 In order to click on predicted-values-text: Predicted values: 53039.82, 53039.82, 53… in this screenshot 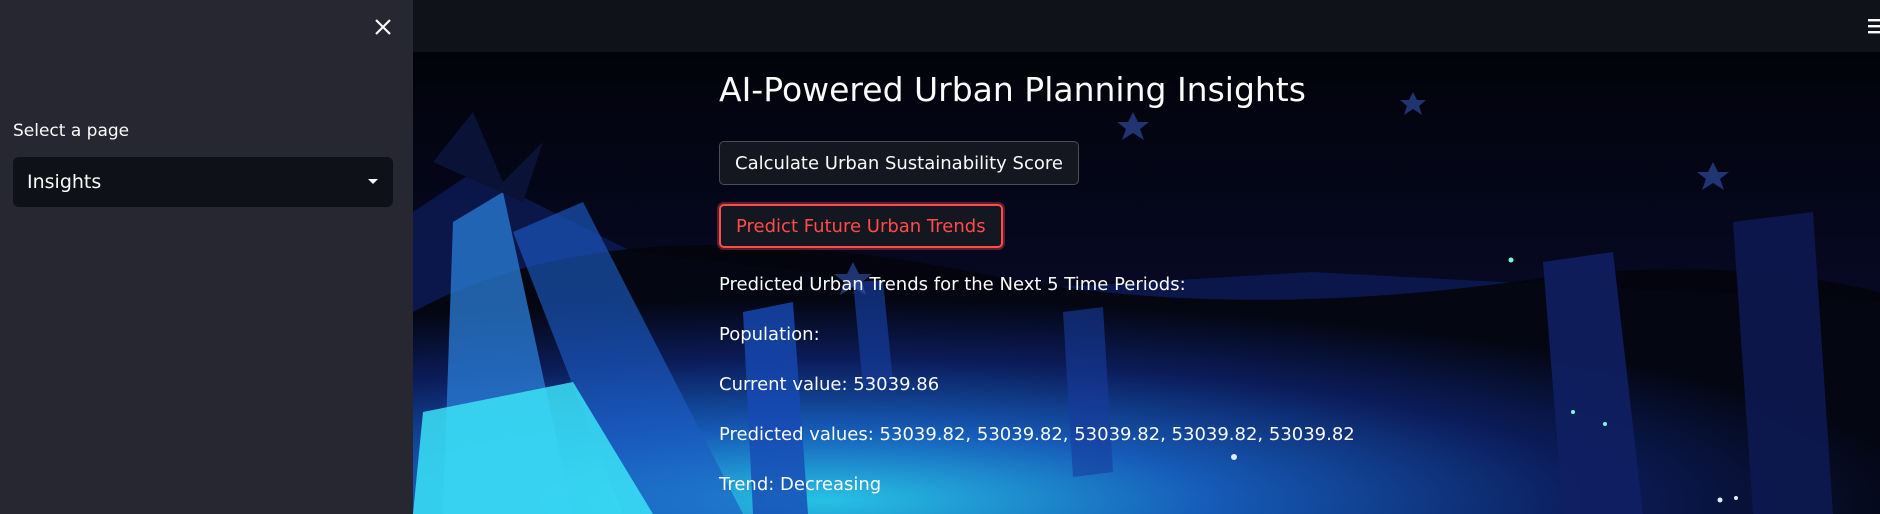, I will do `click(1037, 434)`.